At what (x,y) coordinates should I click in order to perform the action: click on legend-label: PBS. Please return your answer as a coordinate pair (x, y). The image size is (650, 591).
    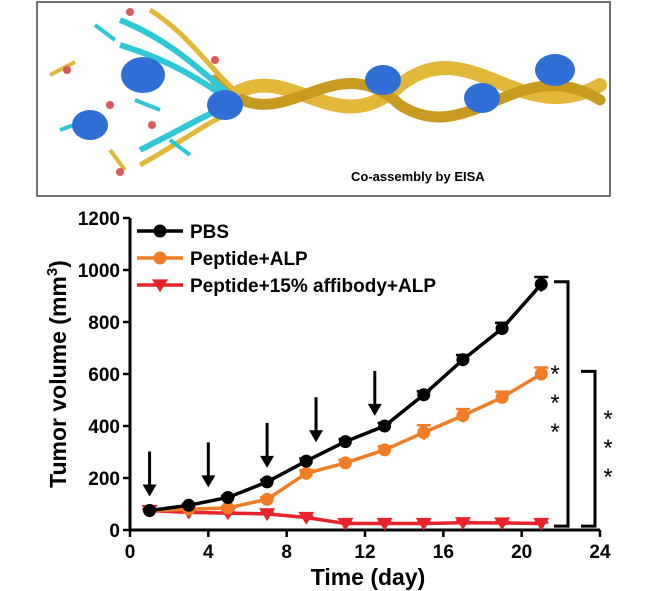
    Looking at the image, I should click on (209, 232).